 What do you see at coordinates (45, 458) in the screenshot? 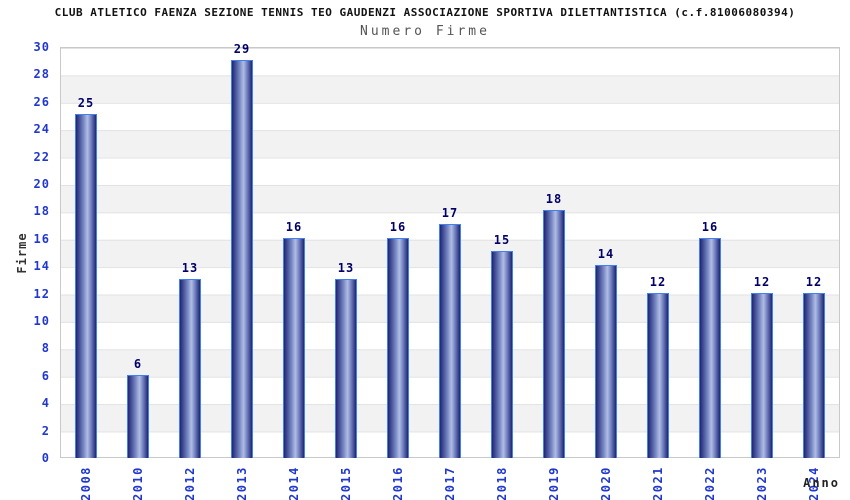
I see `y-tick-label: 0` at bounding box center [45, 458].